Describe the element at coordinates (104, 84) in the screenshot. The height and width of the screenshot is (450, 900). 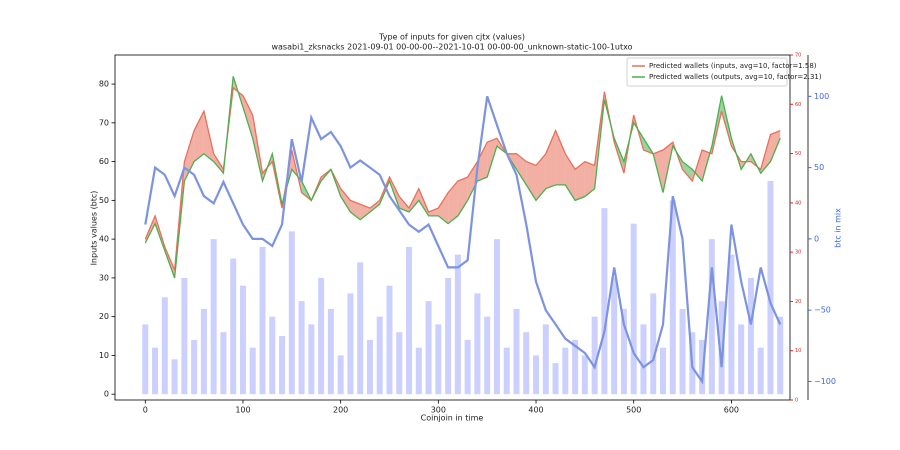
I see `y-tick-label: 80` at that location.